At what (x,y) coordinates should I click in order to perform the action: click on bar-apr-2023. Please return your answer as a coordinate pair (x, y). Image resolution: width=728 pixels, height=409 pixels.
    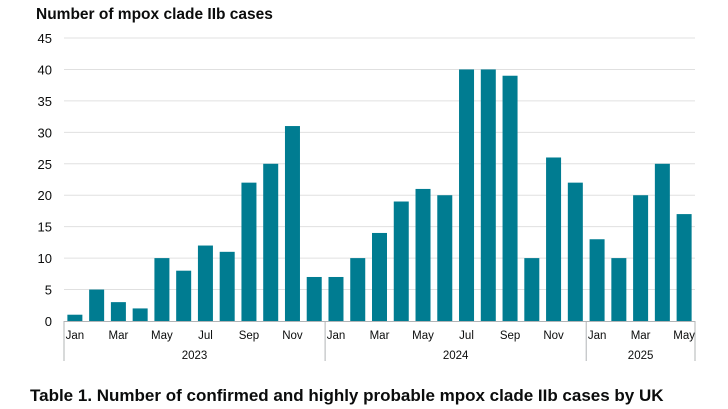
    Looking at the image, I should click on (140, 314).